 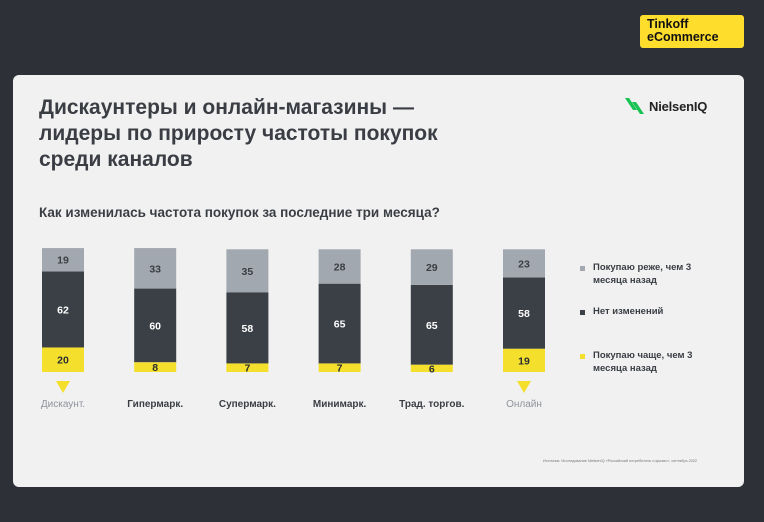 What do you see at coordinates (643, 362) in the screenshot?
I see `legend-label-more: Покупаю чаще, чем 3 месяца назад` at bounding box center [643, 362].